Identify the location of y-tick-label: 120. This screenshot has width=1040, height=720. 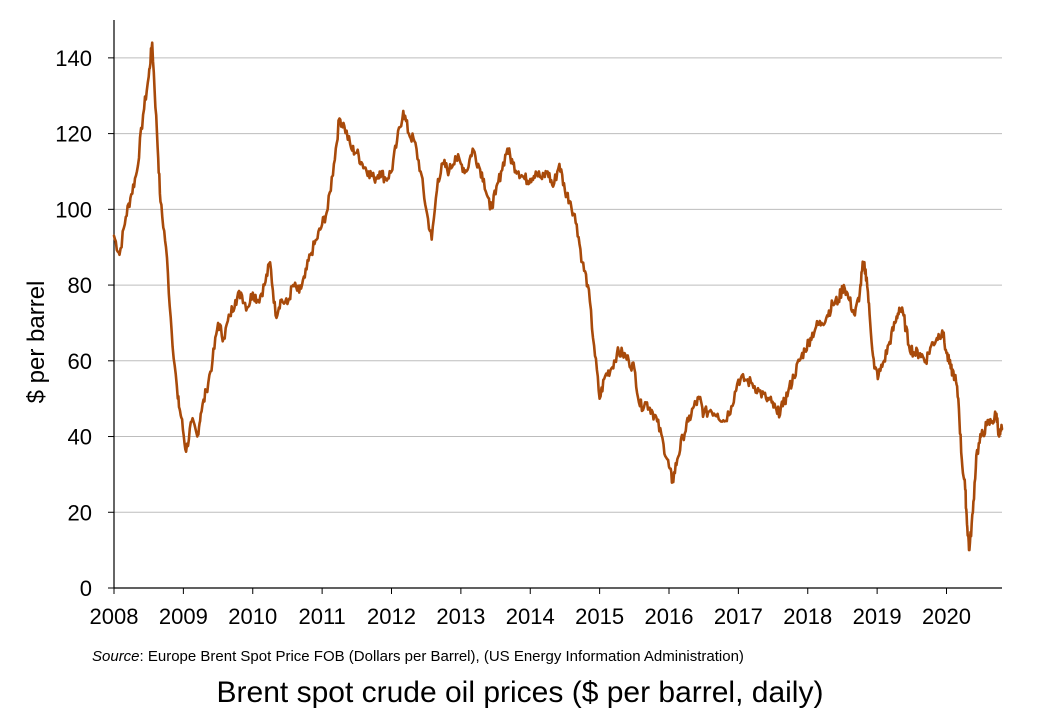
(73, 134).